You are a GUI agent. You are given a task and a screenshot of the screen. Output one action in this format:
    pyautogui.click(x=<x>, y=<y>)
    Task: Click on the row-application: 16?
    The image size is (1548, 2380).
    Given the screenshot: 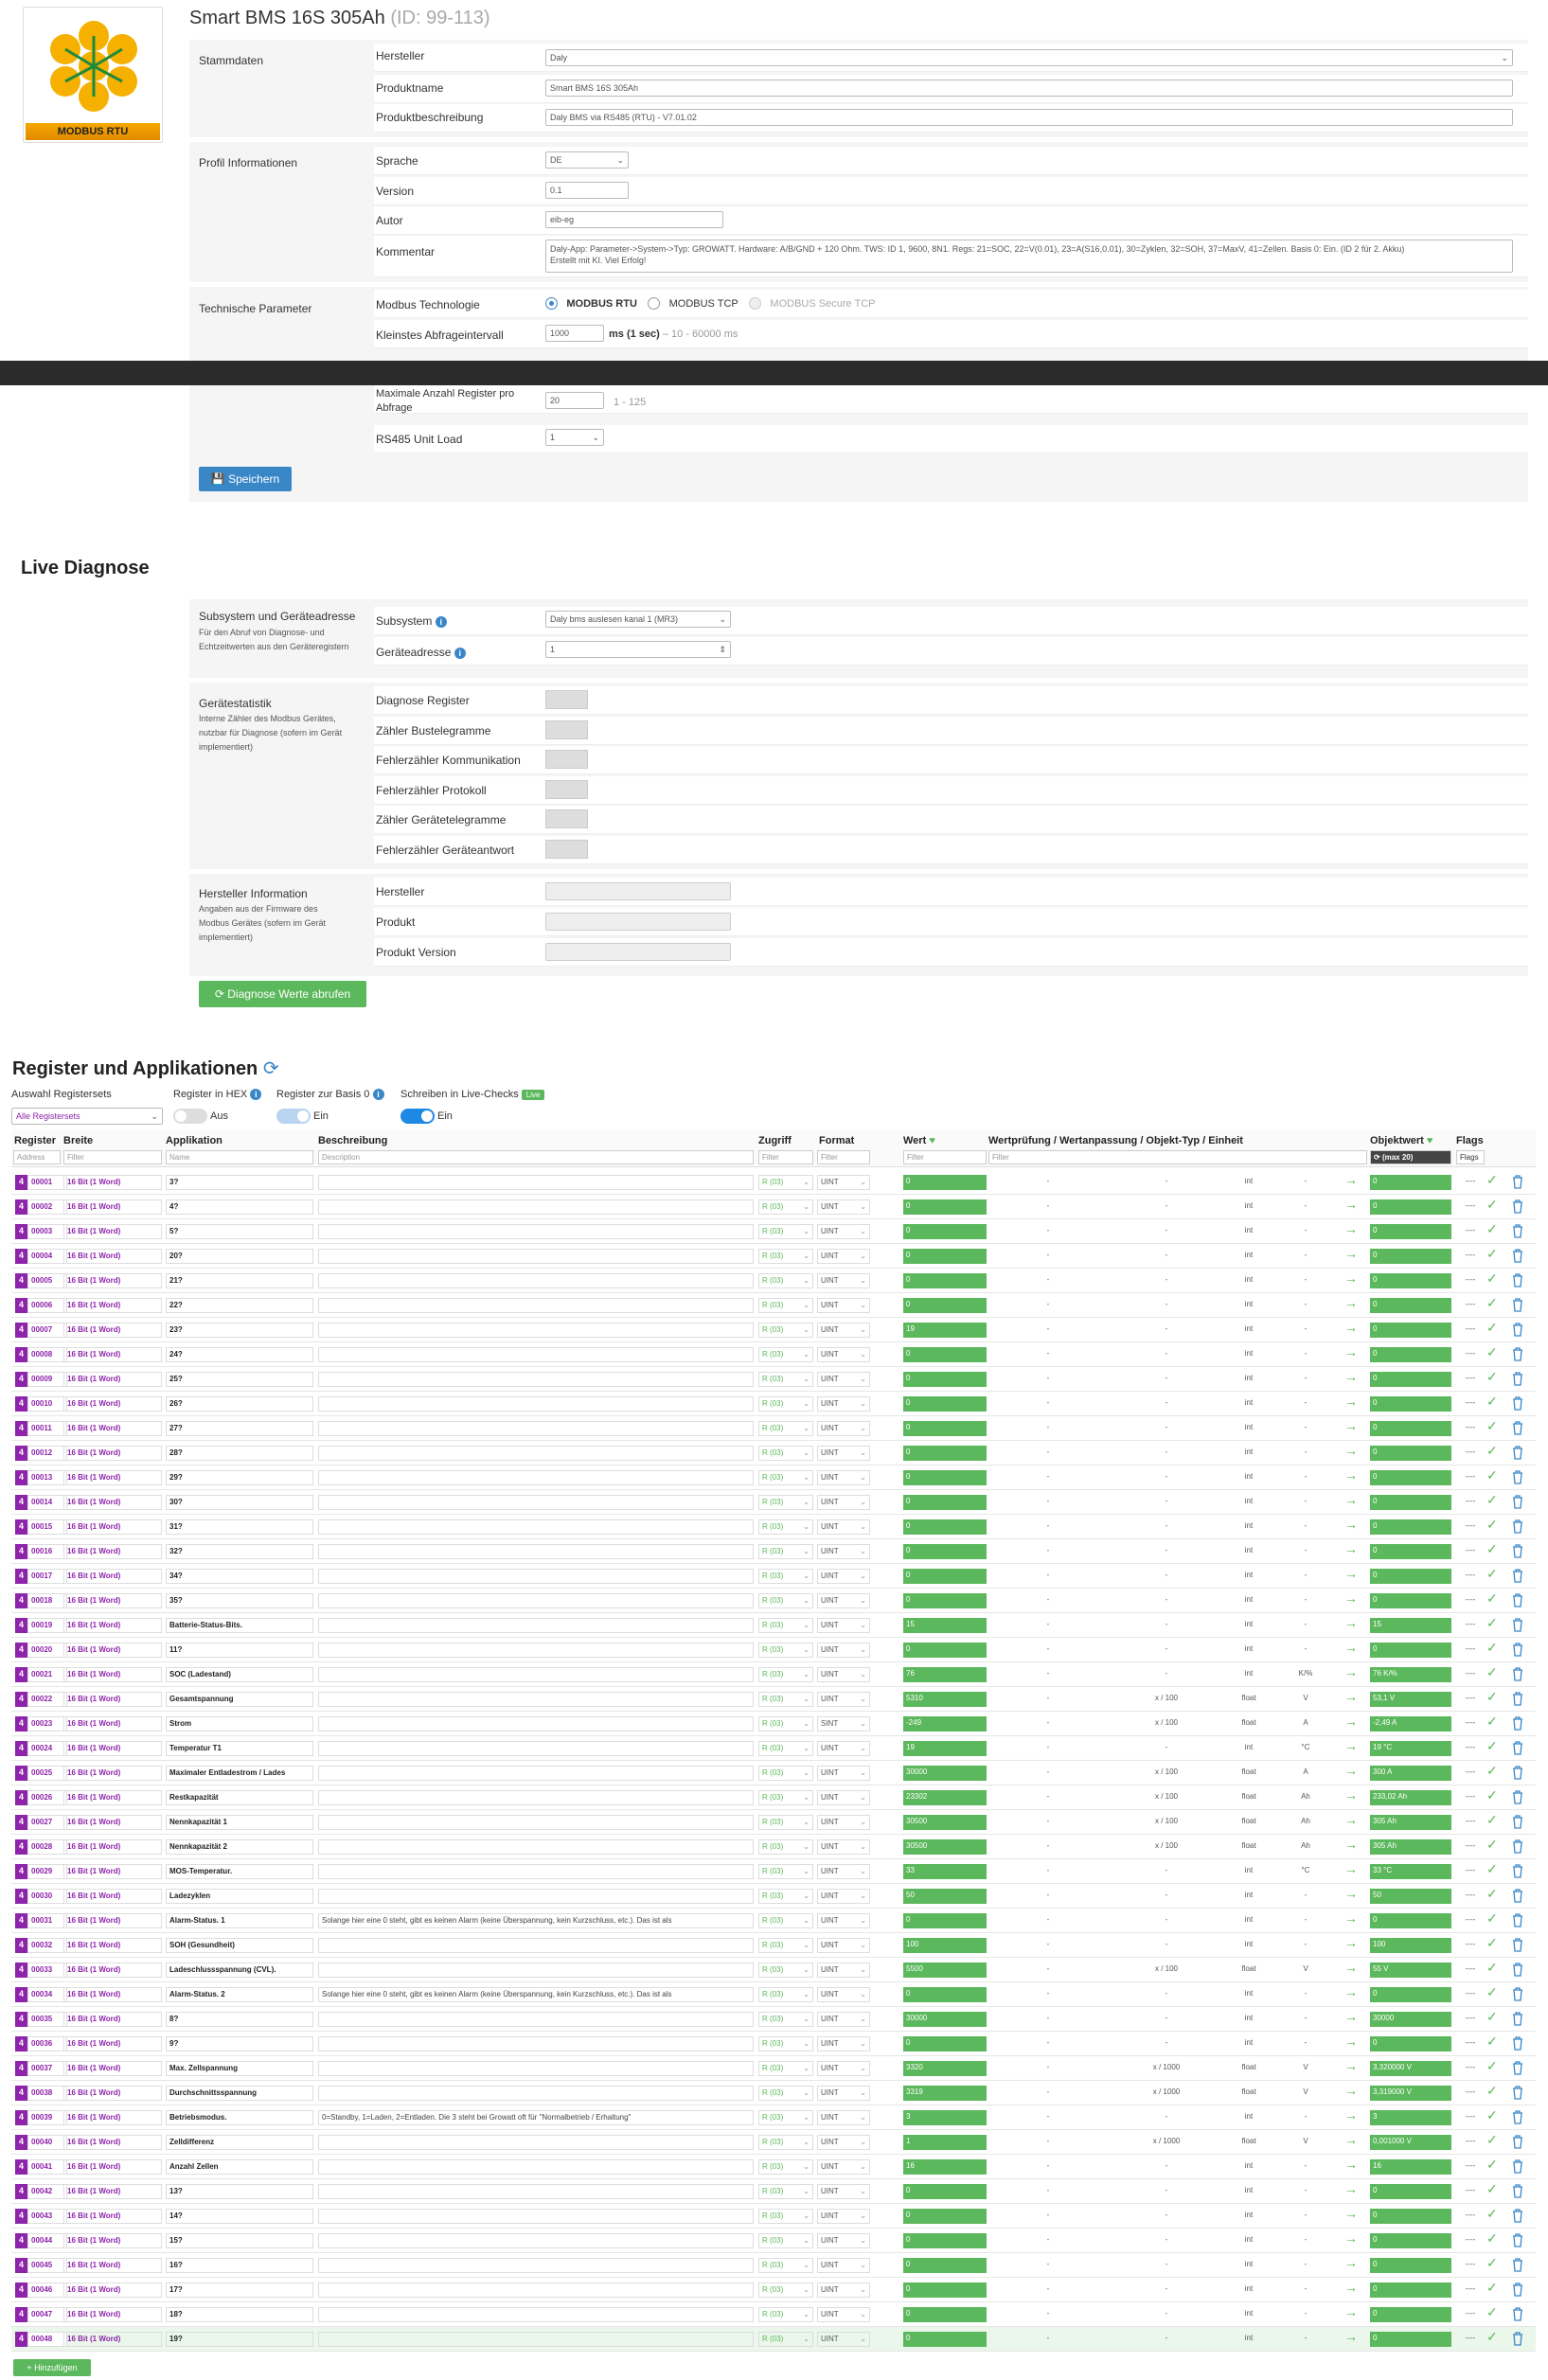 What is the action you would take?
    pyautogui.click(x=240, y=2265)
    